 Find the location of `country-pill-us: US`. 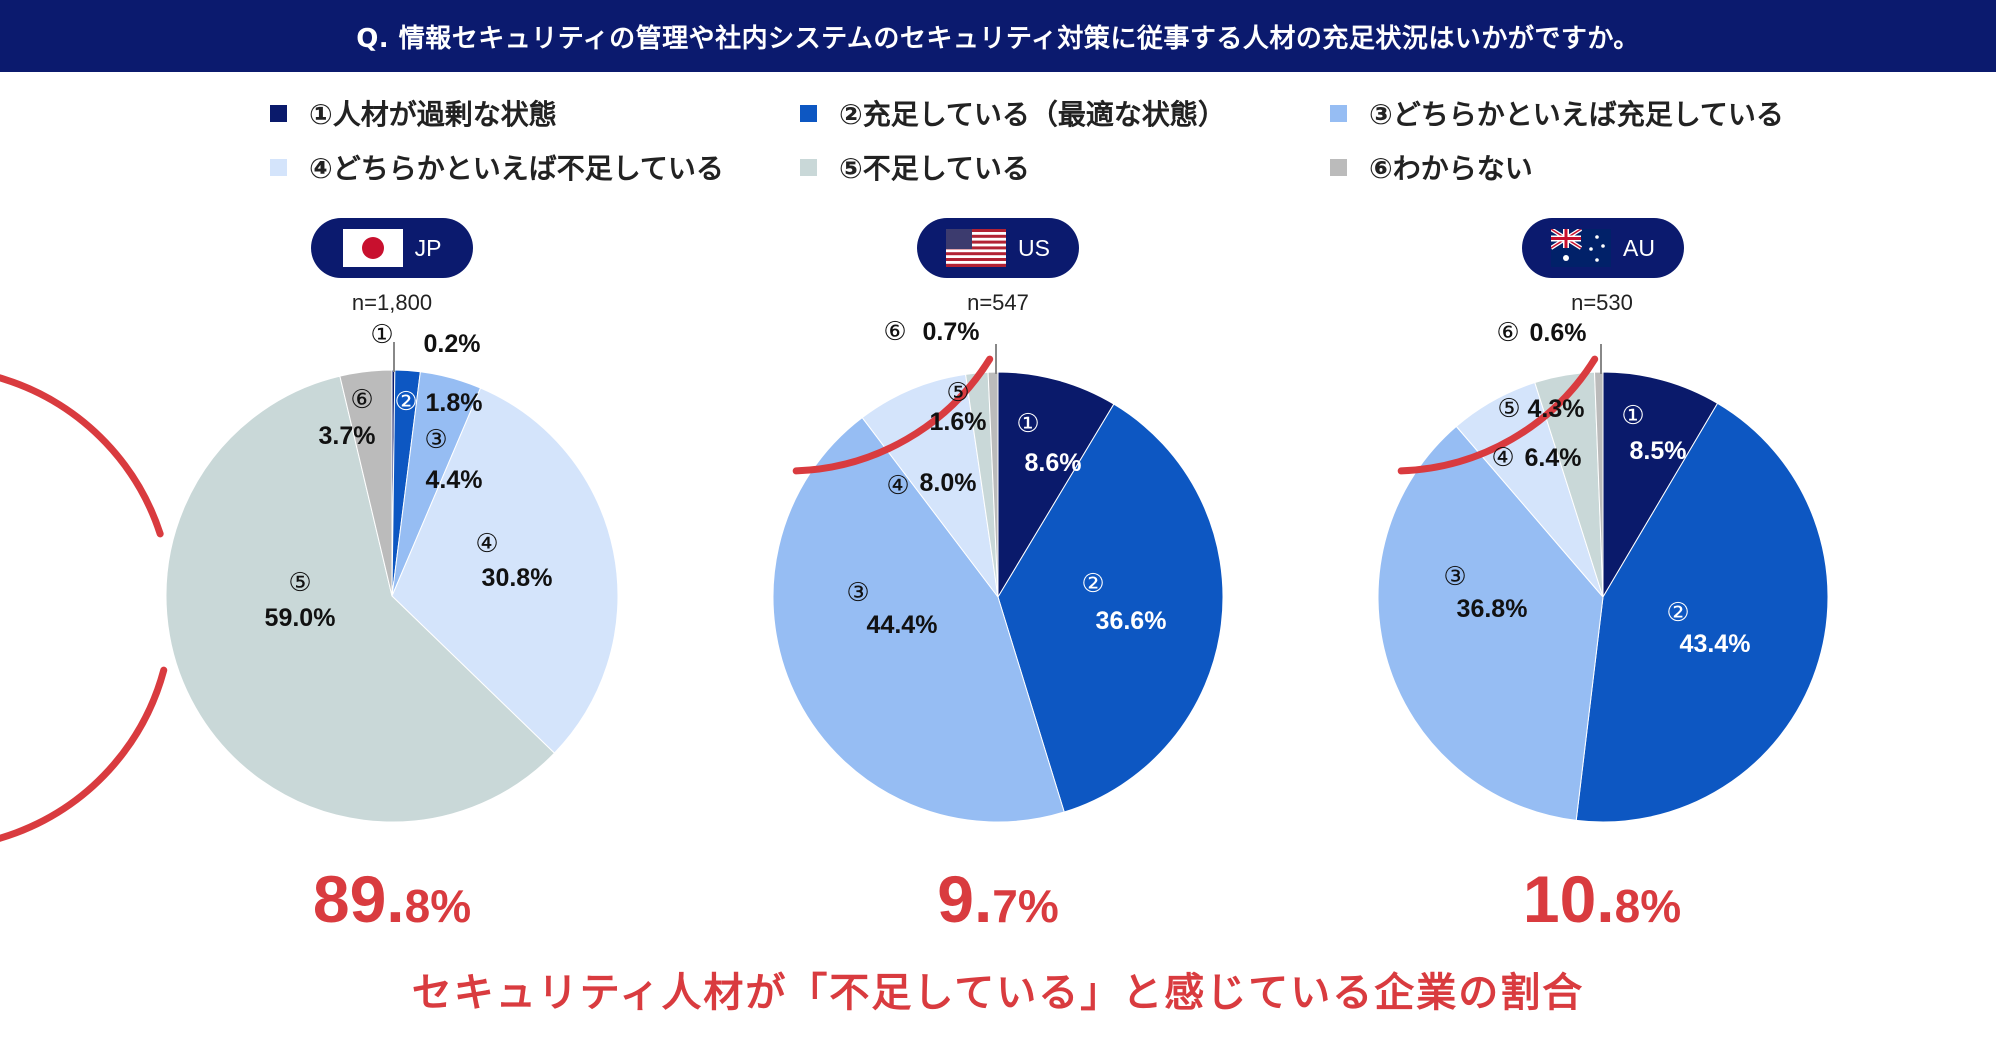

country-pill-us: US is located at coordinates (998, 248).